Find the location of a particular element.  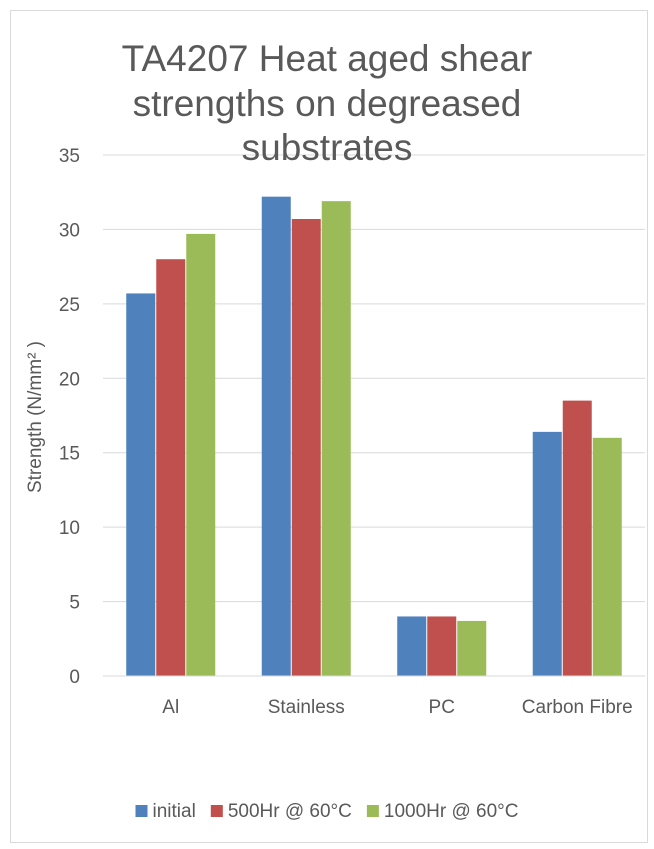

chart-title-line-2: strengths on degreased is located at coordinates (327, 103).